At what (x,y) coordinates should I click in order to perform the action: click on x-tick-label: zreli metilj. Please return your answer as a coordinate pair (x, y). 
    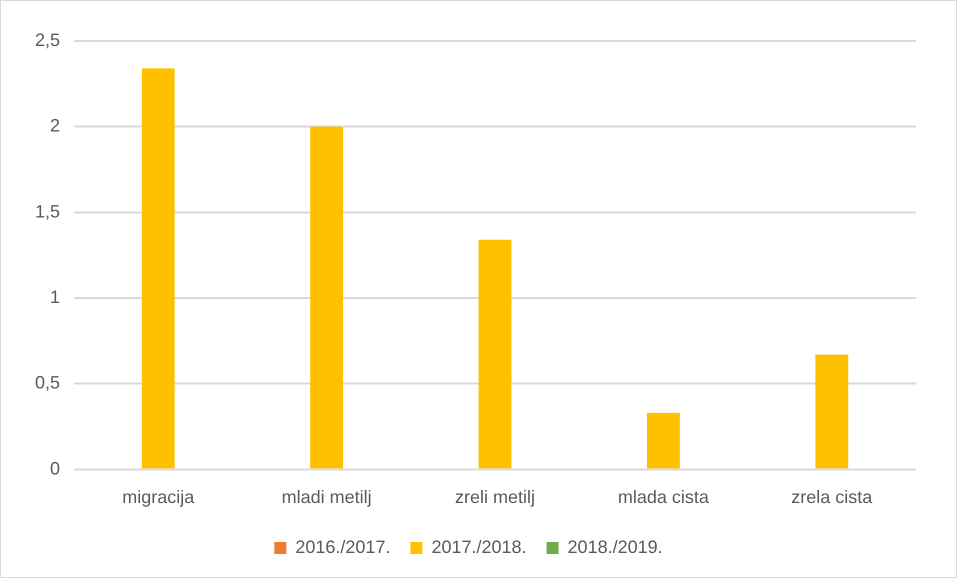
    Looking at the image, I should click on (495, 497).